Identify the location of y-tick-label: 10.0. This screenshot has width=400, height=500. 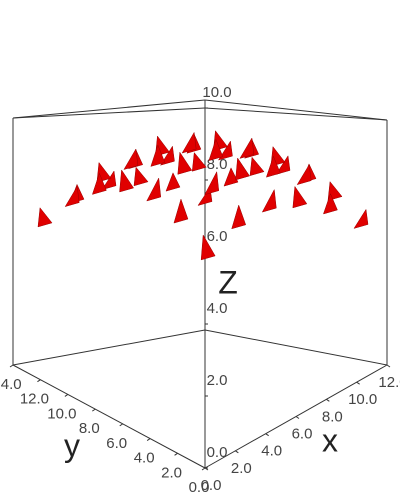
(61, 413).